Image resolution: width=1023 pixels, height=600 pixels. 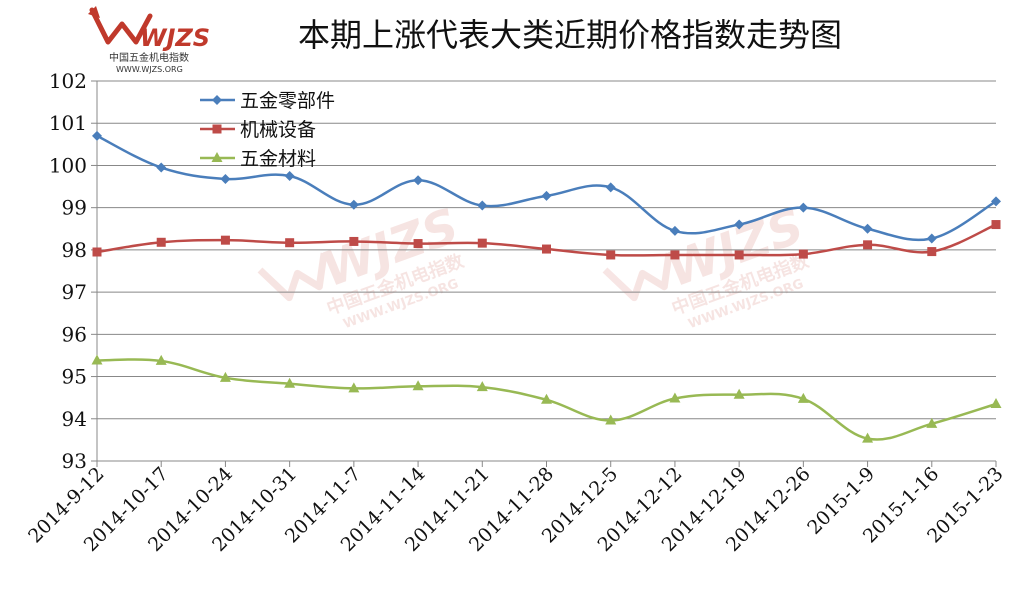 What do you see at coordinates (68, 123) in the screenshot?
I see `y-tick-label: 101` at bounding box center [68, 123].